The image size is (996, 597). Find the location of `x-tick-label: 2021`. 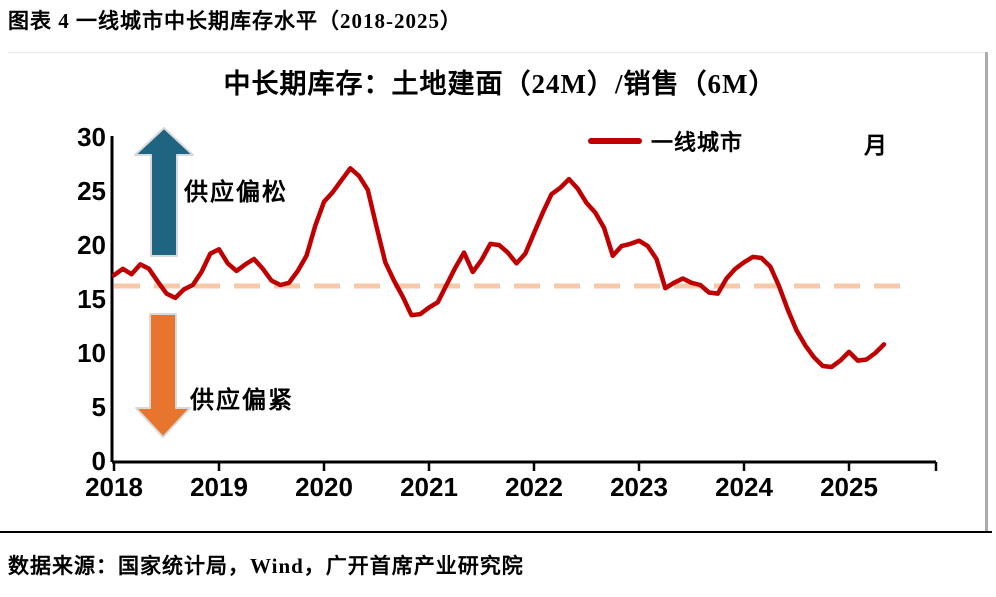

x-tick-label: 2021 is located at coordinates (429, 487).